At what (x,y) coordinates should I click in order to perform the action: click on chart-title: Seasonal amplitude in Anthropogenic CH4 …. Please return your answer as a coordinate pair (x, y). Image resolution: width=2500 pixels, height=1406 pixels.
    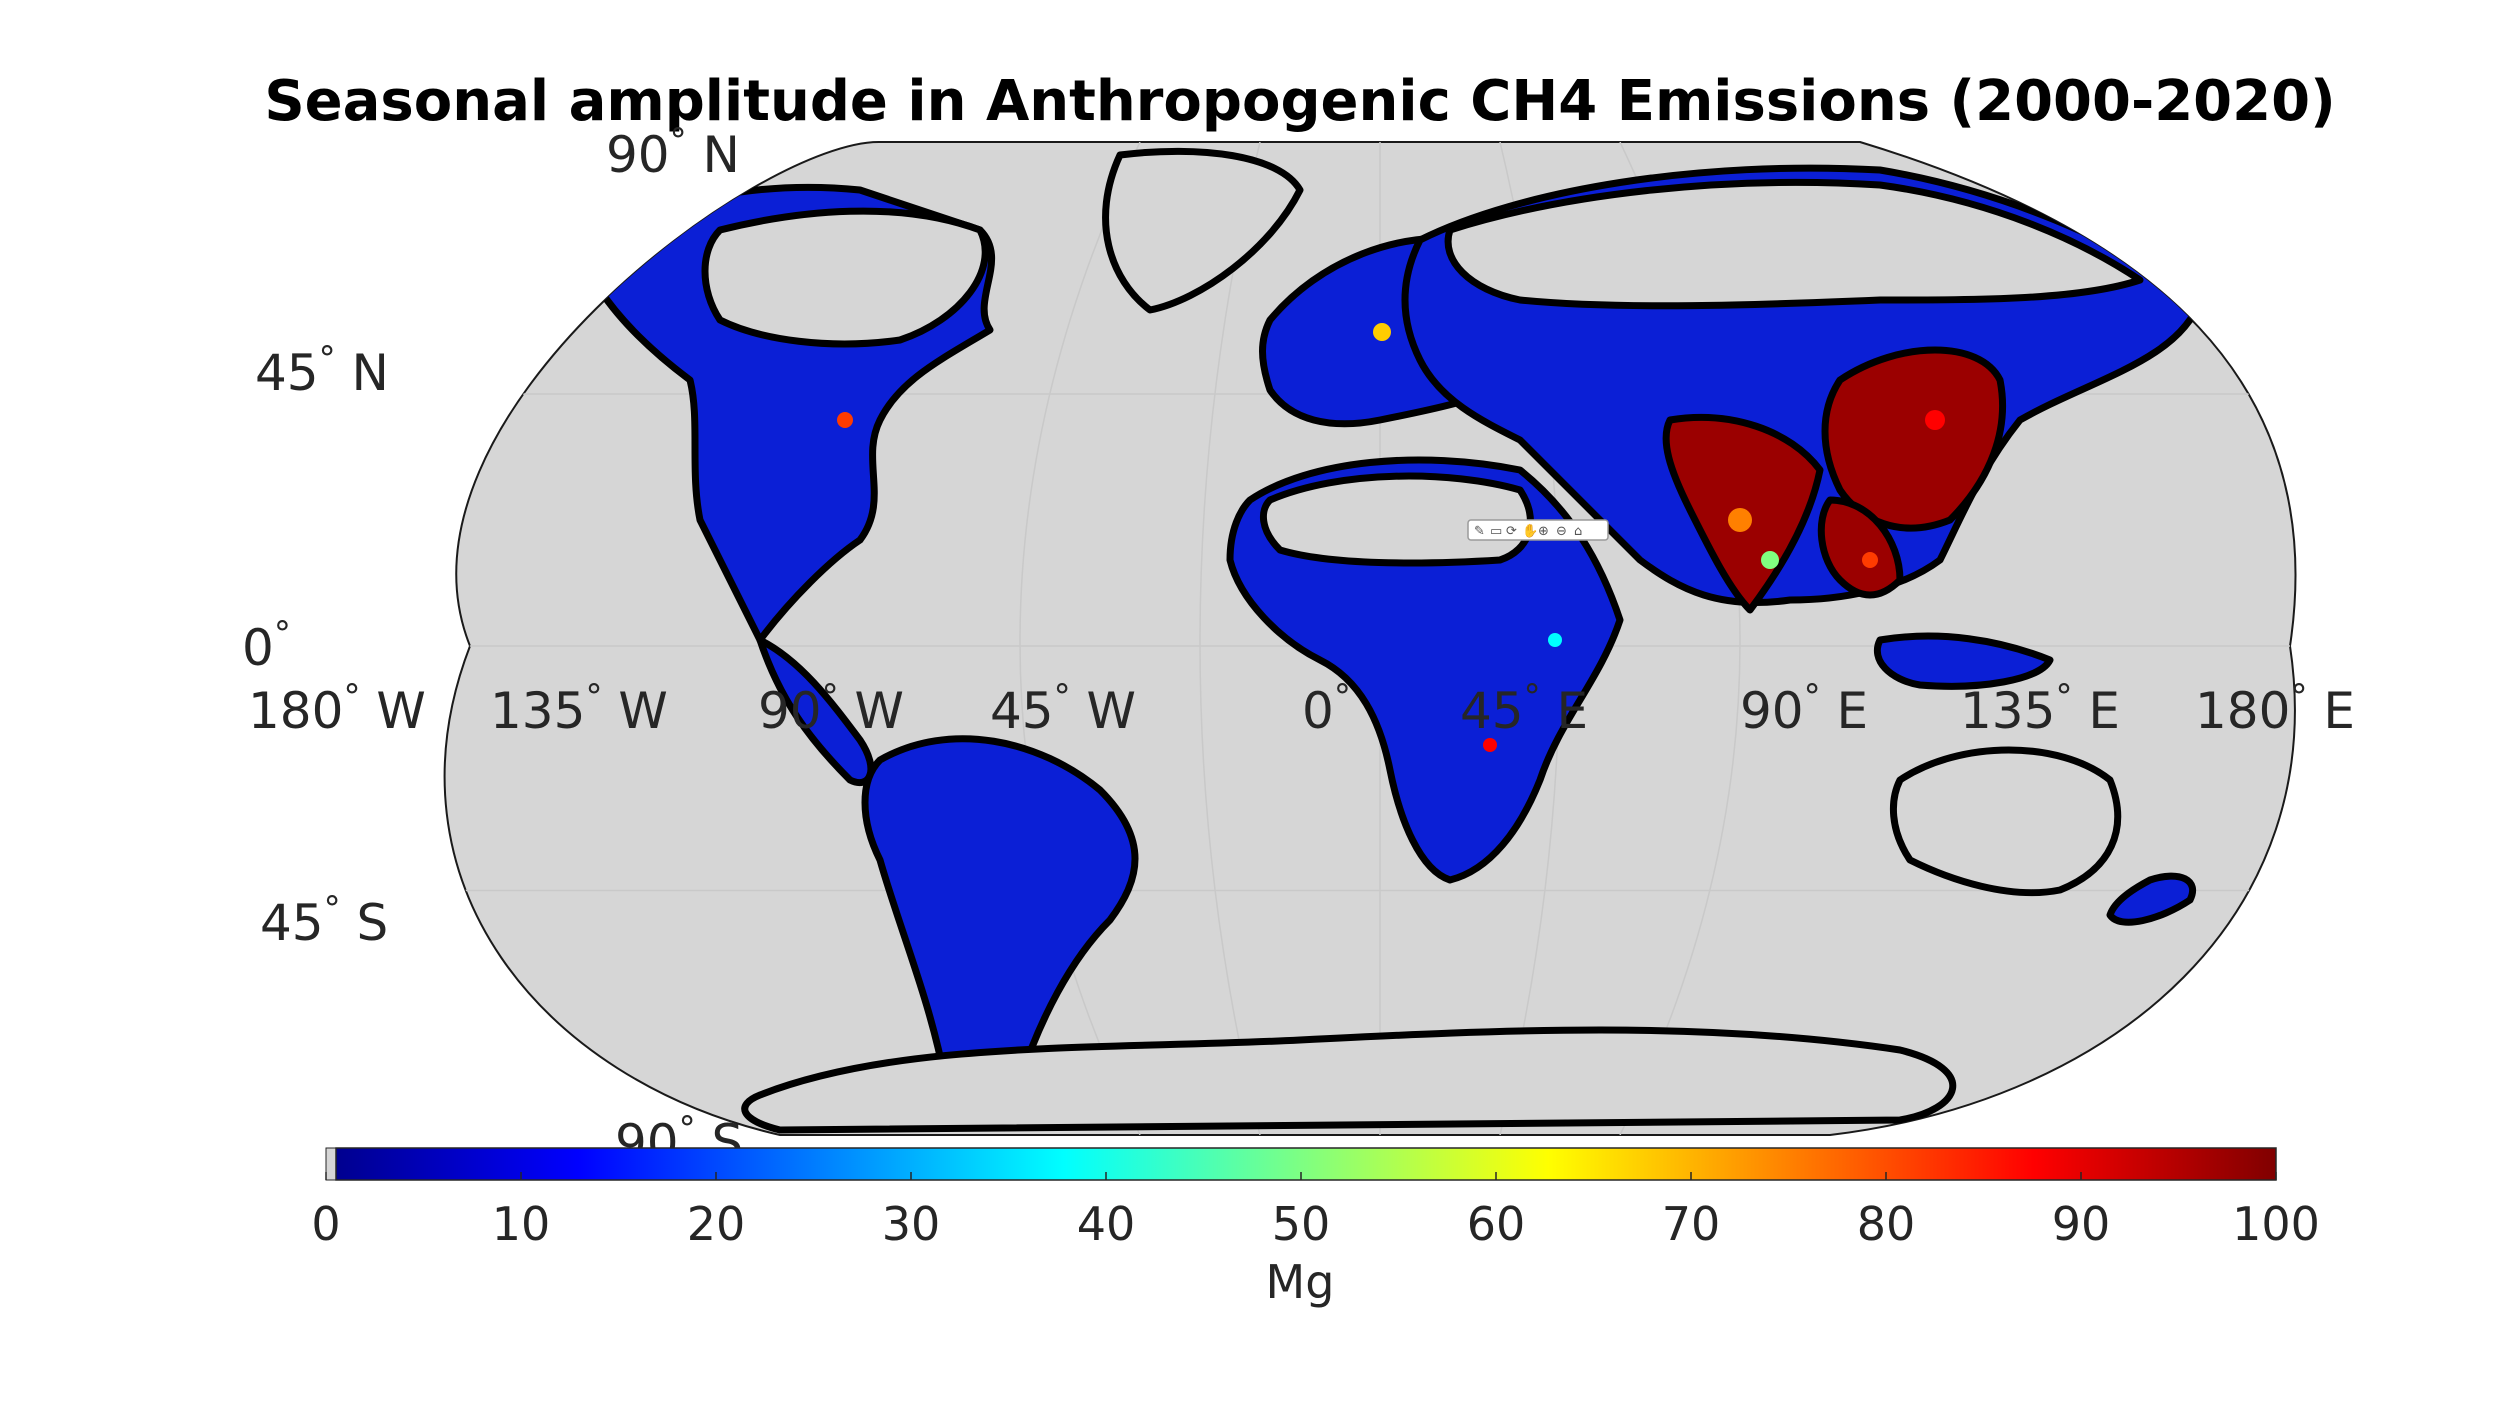
    Looking at the image, I should click on (1299, 101).